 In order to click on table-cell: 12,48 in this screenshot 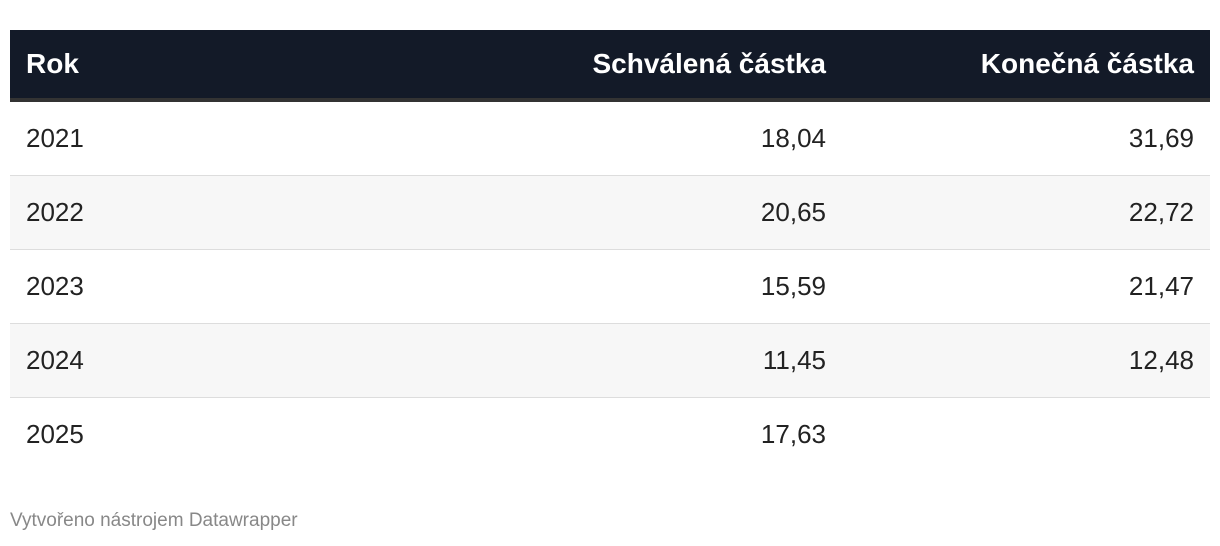, I will do `click(1026, 360)`.